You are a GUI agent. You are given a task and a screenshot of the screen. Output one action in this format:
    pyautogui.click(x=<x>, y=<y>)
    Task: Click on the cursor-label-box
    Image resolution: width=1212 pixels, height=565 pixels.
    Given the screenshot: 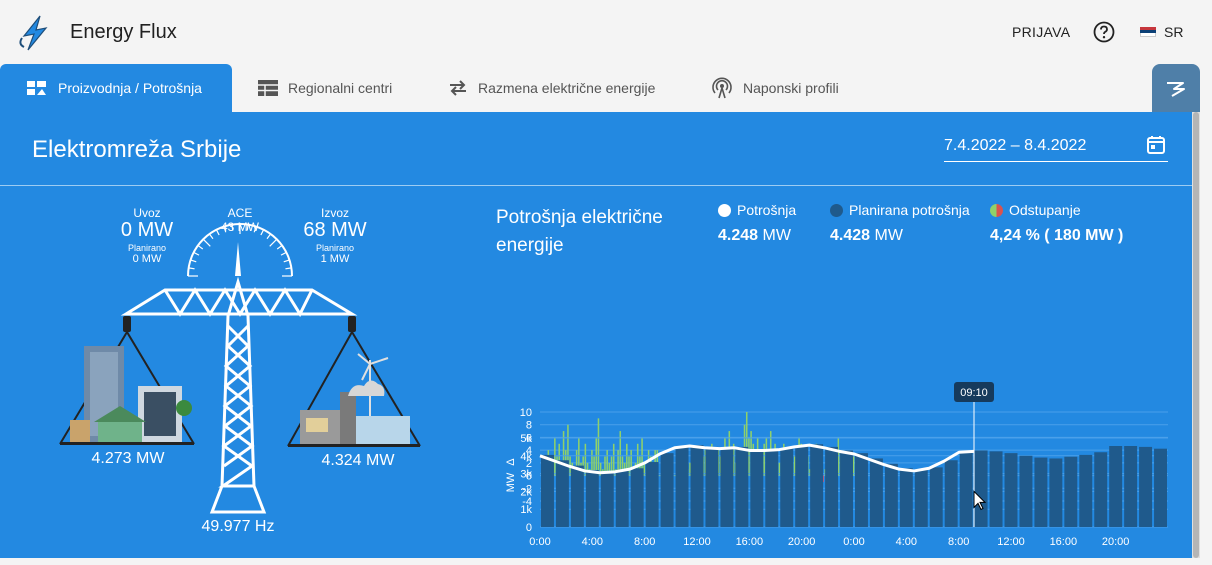 What is the action you would take?
    pyautogui.click(x=974, y=392)
    